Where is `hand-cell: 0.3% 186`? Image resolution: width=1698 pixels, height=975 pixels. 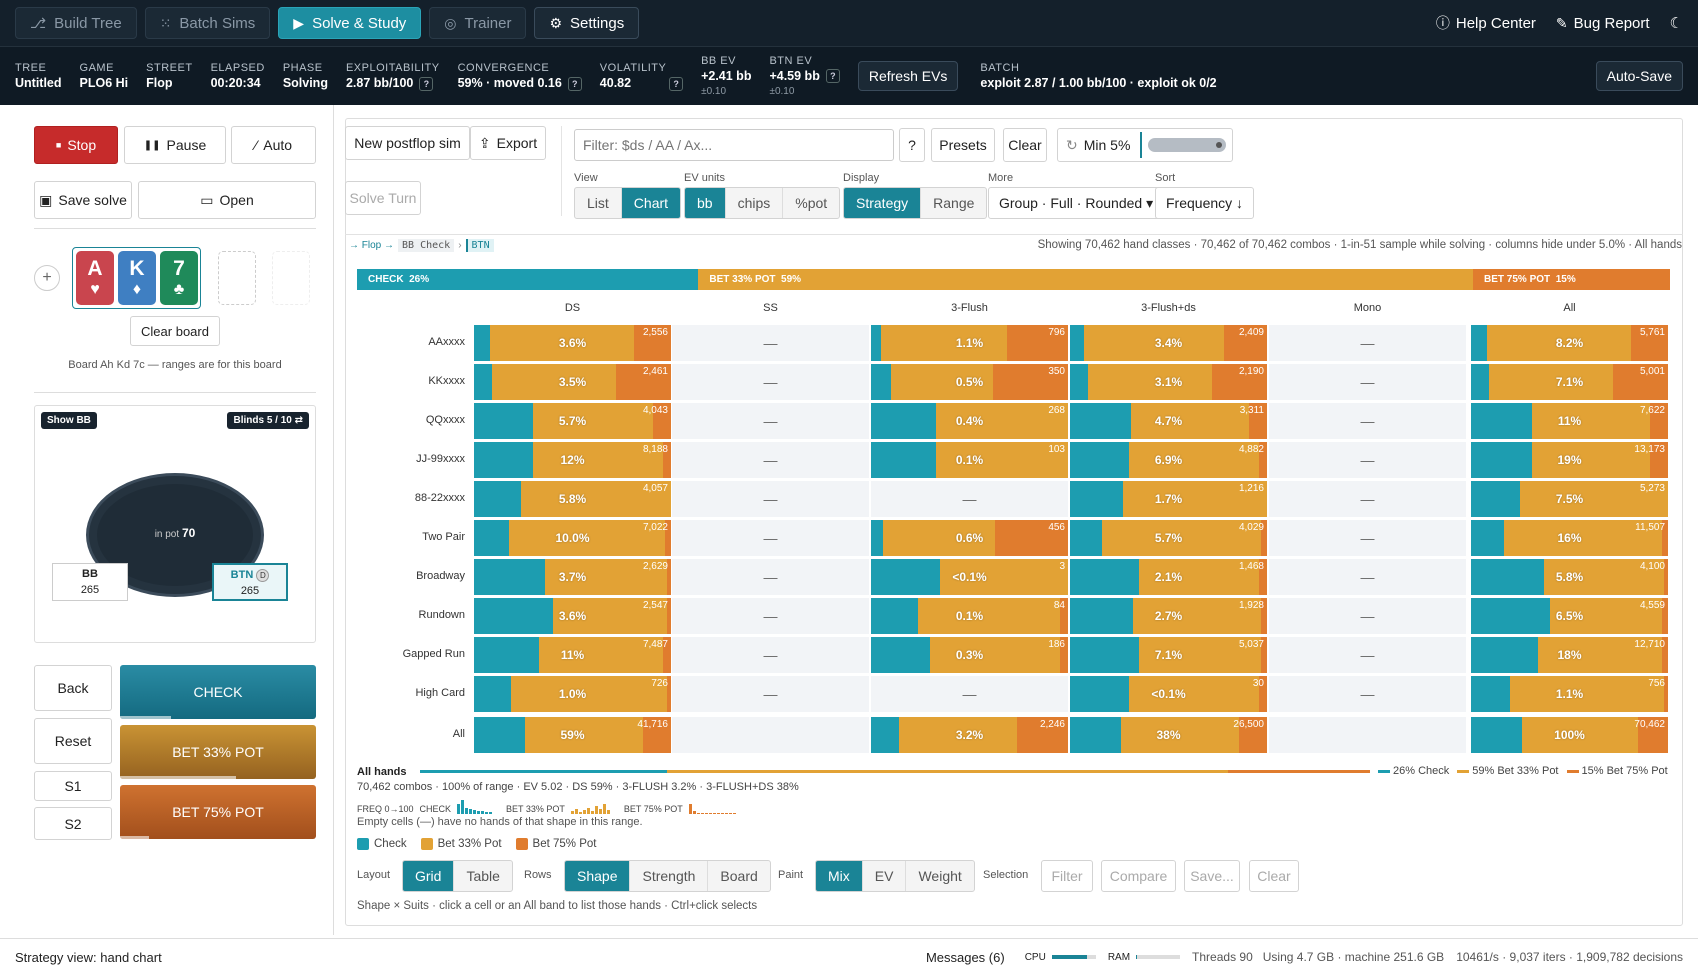 hand-cell: 0.3% 186 is located at coordinates (969, 655).